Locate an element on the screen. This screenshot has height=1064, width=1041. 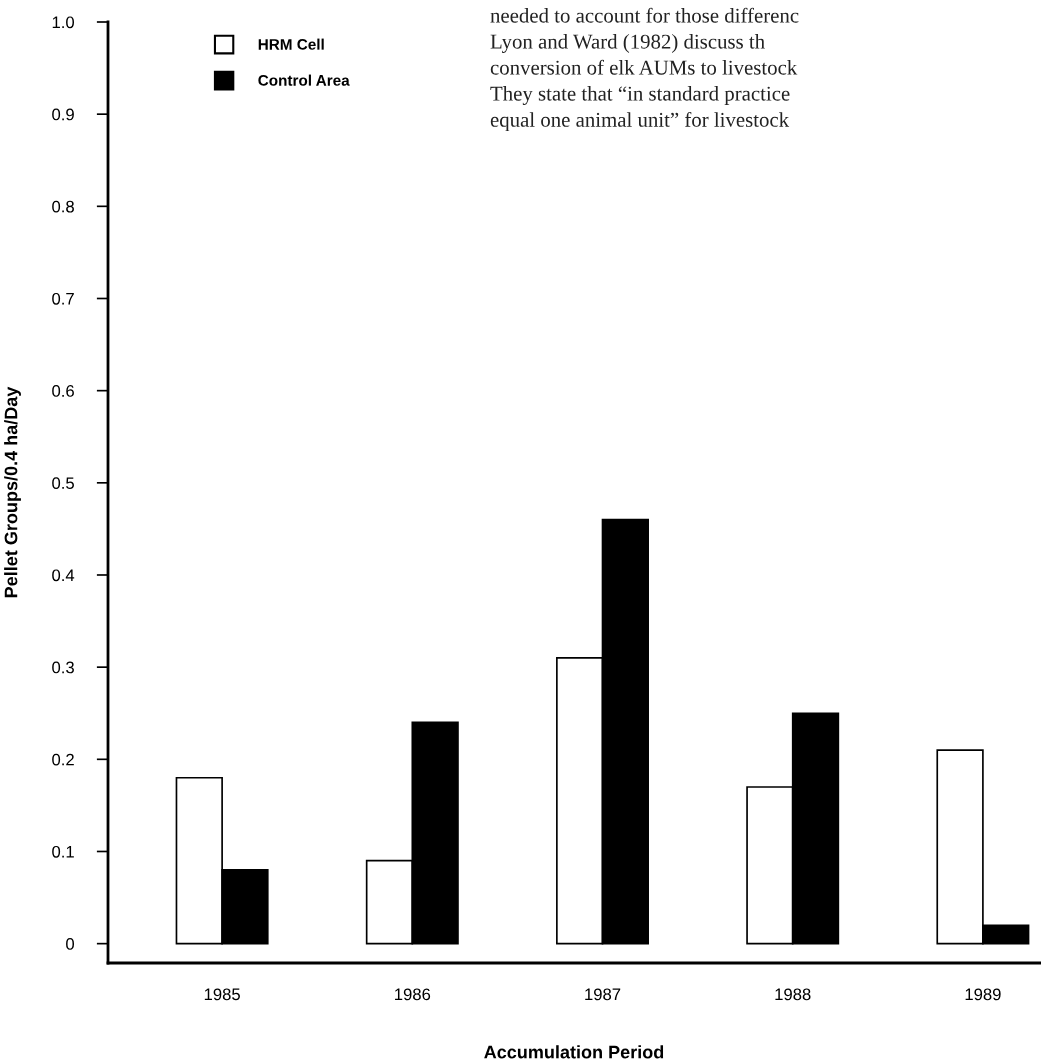
y-tick-label: 1.0 is located at coordinates (63, 22).